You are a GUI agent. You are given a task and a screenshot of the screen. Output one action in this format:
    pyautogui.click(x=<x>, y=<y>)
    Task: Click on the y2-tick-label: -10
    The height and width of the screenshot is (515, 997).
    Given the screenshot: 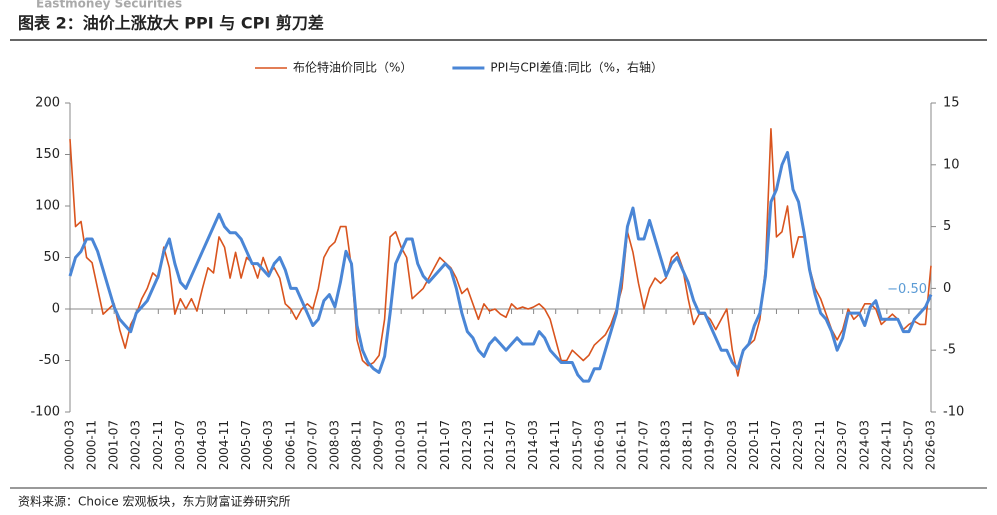 What is the action you would take?
    pyautogui.click(x=953, y=412)
    